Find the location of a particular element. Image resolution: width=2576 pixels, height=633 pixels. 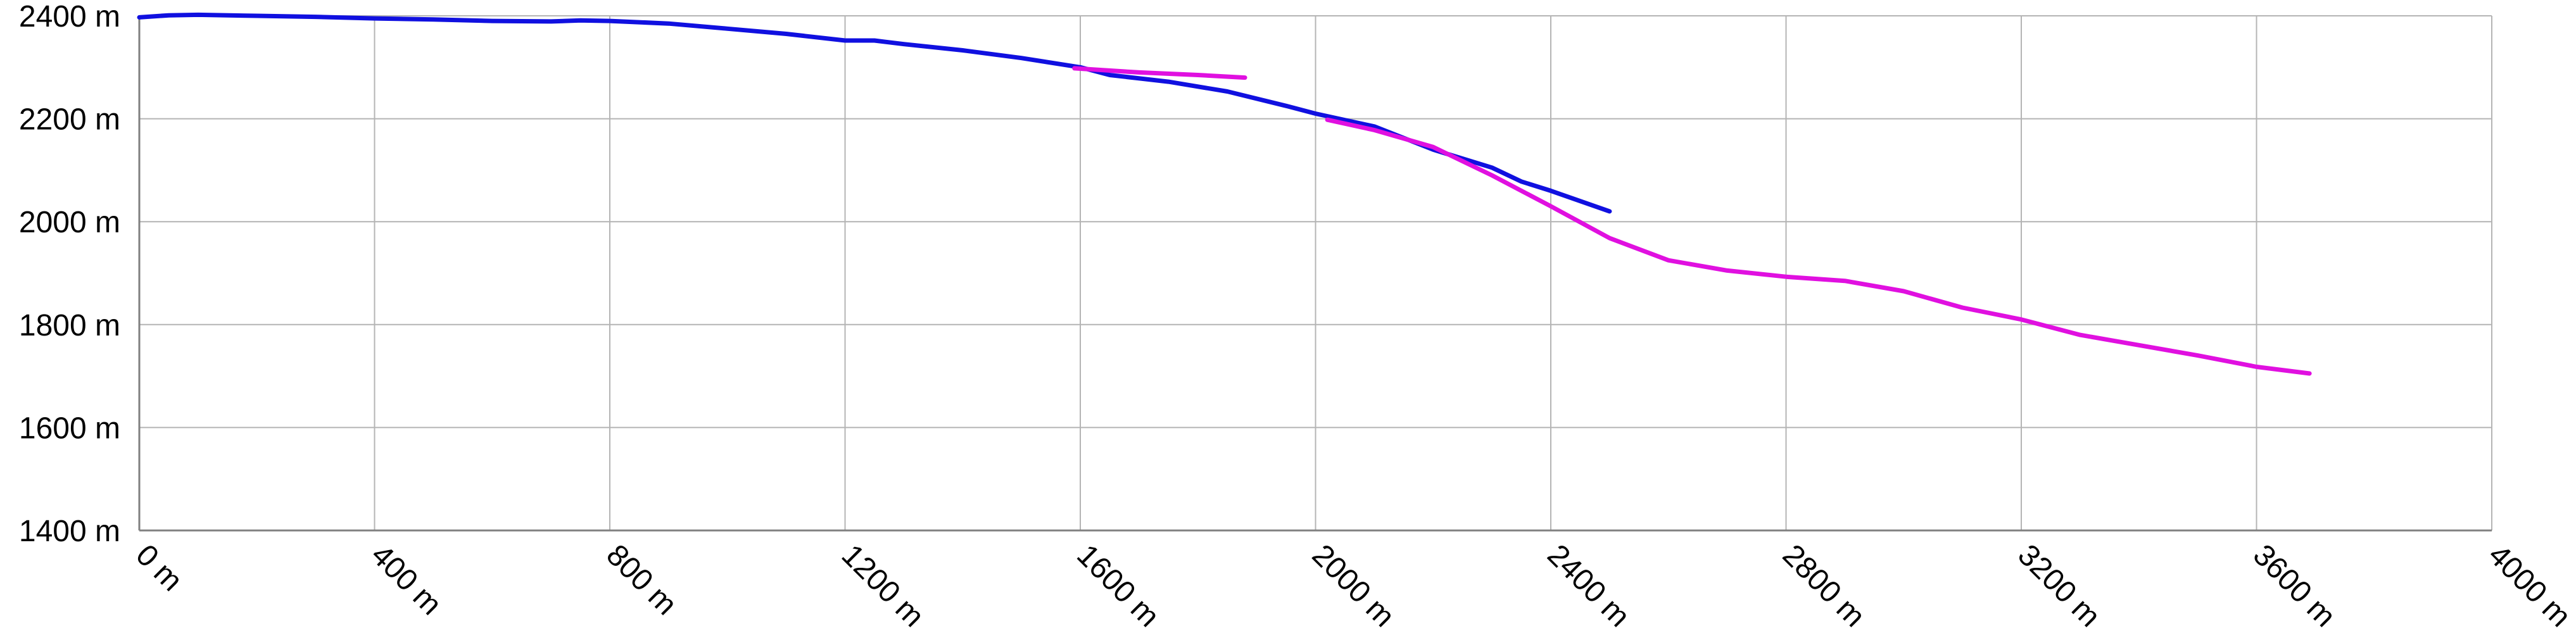

x-tick-label: 4000 m is located at coordinates (2529, 585).